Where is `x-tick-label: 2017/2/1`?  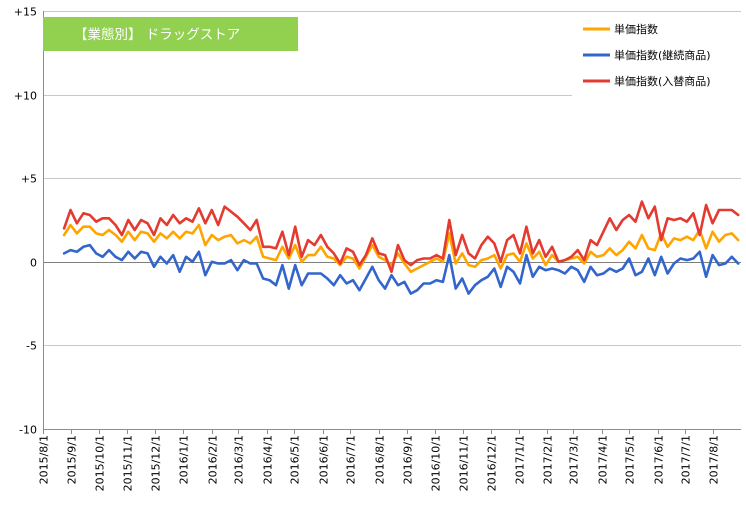 x-tick-label: 2017/2/1 is located at coordinates (548, 459).